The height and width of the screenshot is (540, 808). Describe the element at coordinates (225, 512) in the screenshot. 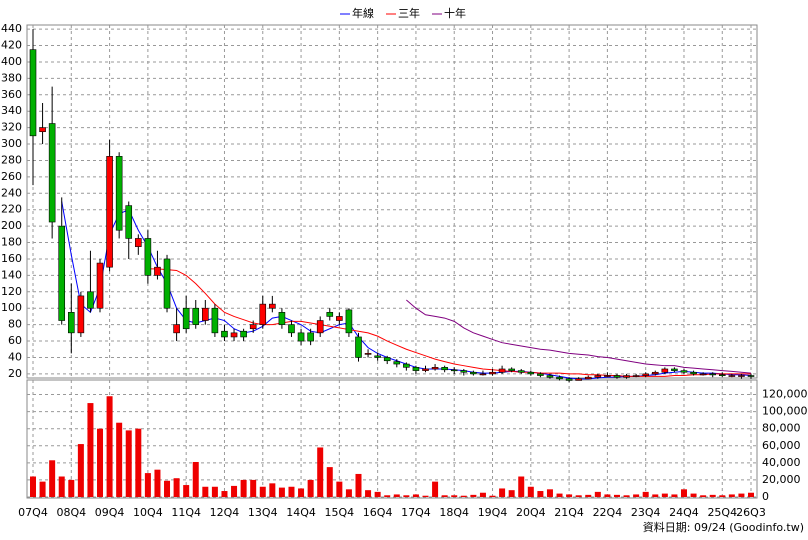

I see `x-tick-label: 12Q4` at that location.